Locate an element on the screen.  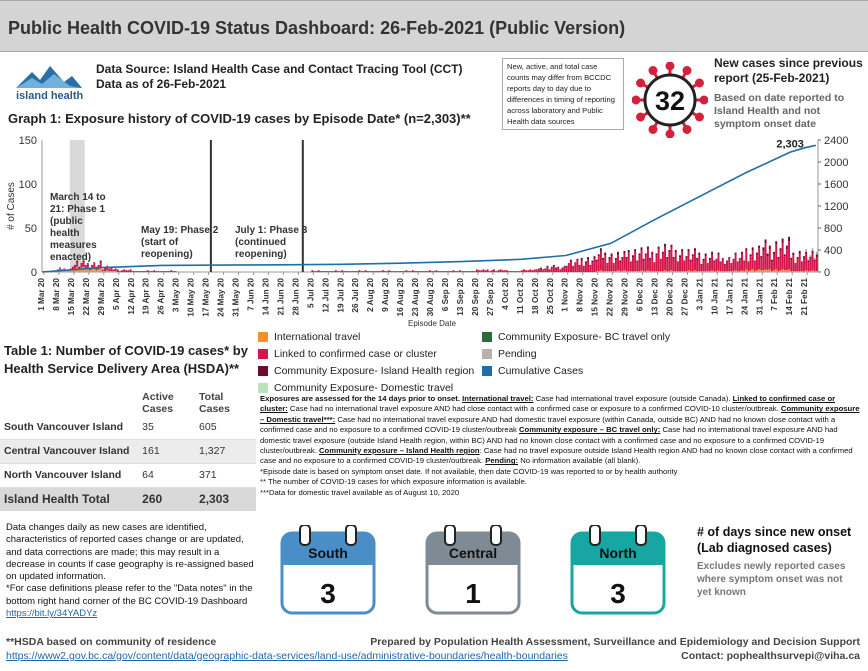
x-tick-label: 28 Jun 20 is located at coordinates (295, 297).